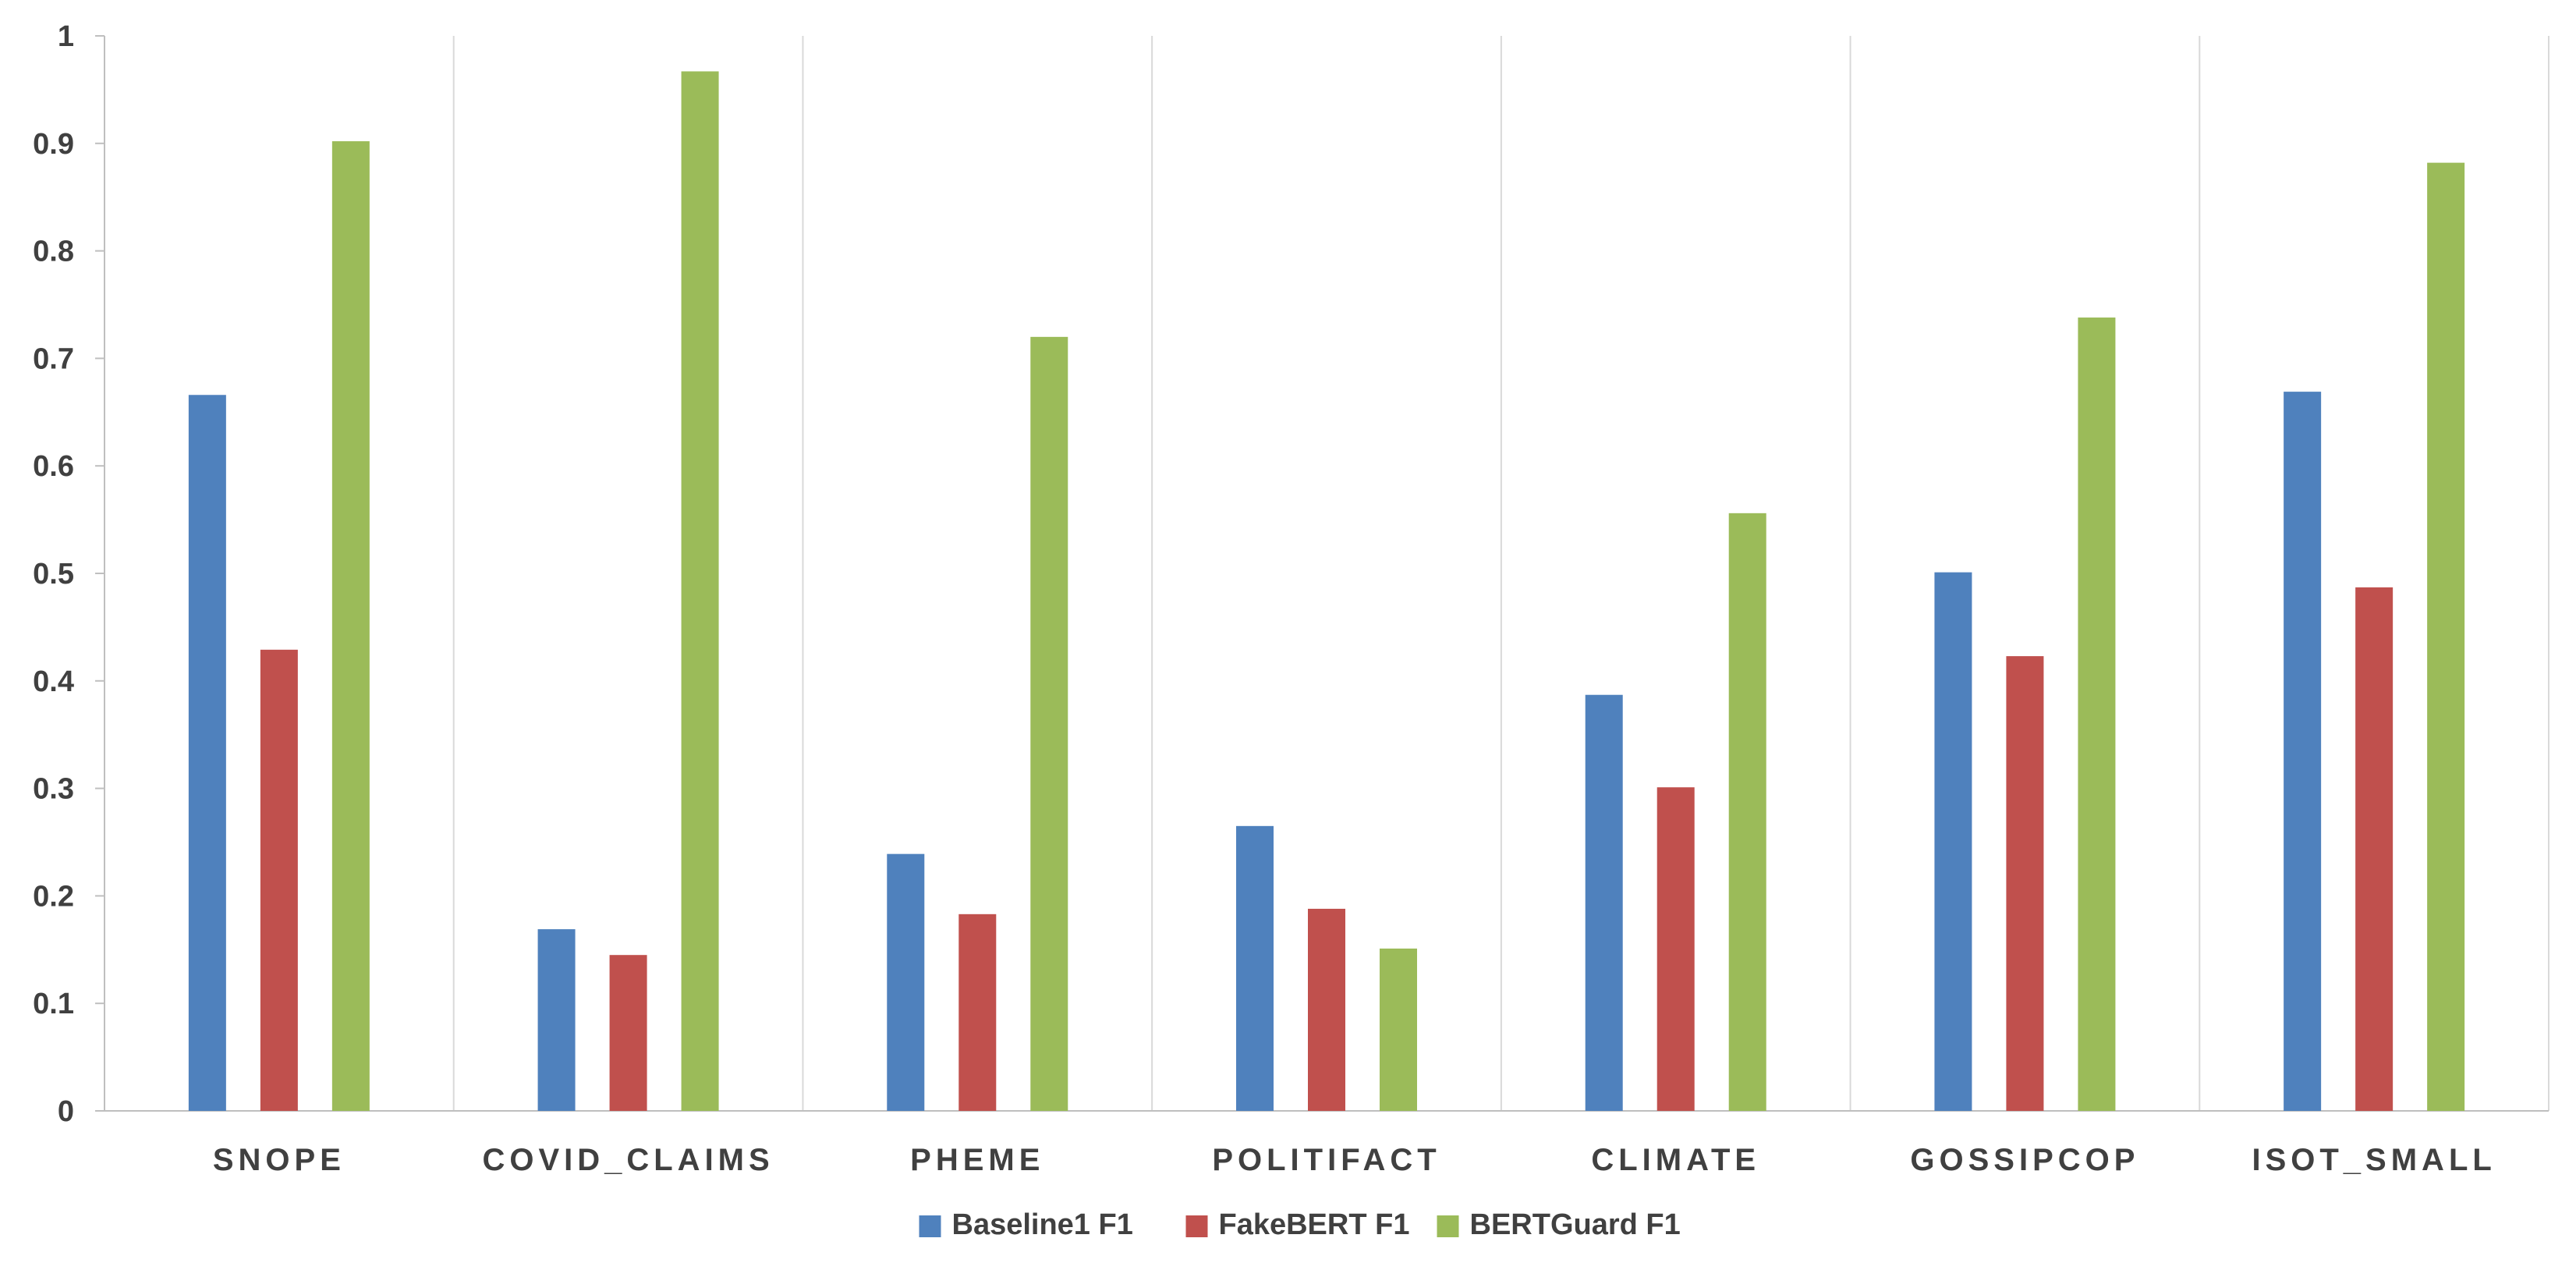 The width and height of the screenshot is (2576, 1263). What do you see at coordinates (53, 144) in the screenshot?
I see `y-tick-label: 0.9` at bounding box center [53, 144].